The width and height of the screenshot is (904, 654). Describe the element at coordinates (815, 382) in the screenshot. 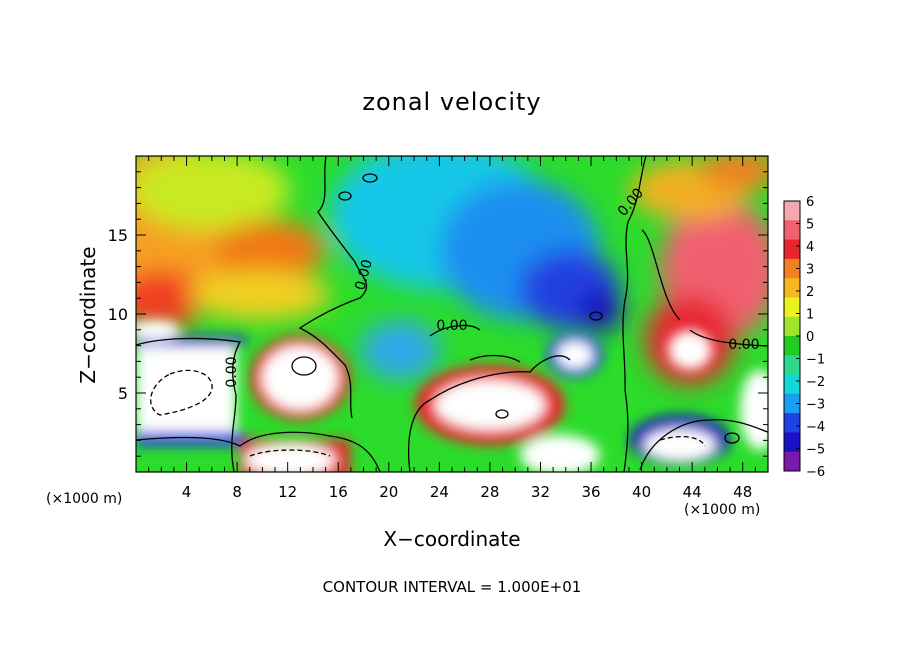

I see `colorbar-tick-label: −2` at that location.